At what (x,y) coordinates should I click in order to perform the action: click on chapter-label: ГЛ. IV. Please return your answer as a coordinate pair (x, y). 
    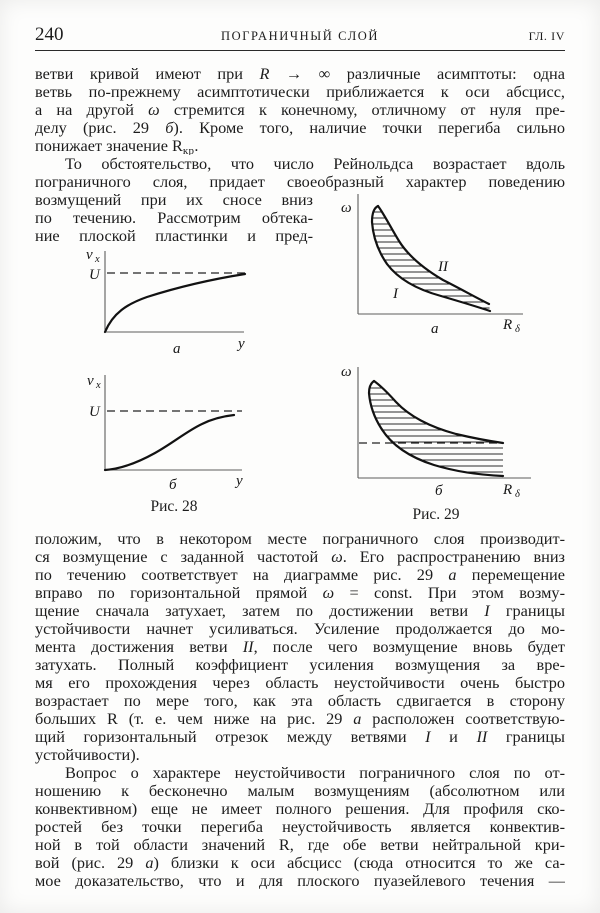
    Looking at the image, I should click on (546, 36).